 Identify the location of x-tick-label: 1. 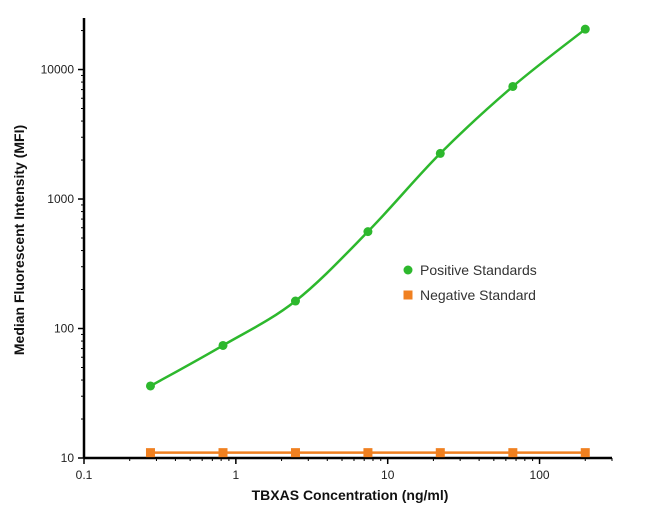
(236, 475).